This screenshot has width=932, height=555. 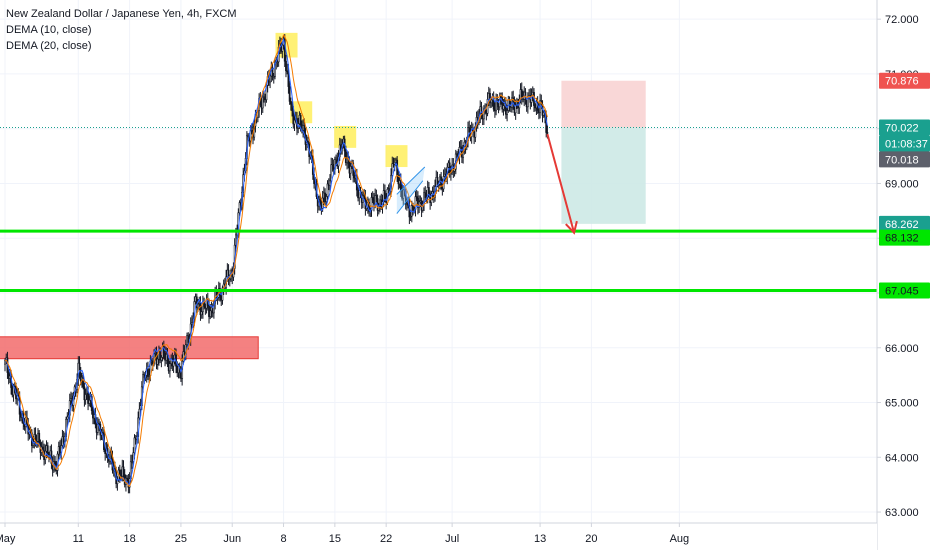 What do you see at coordinates (902, 513) in the screenshot?
I see `y-tick-label: 63.000` at bounding box center [902, 513].